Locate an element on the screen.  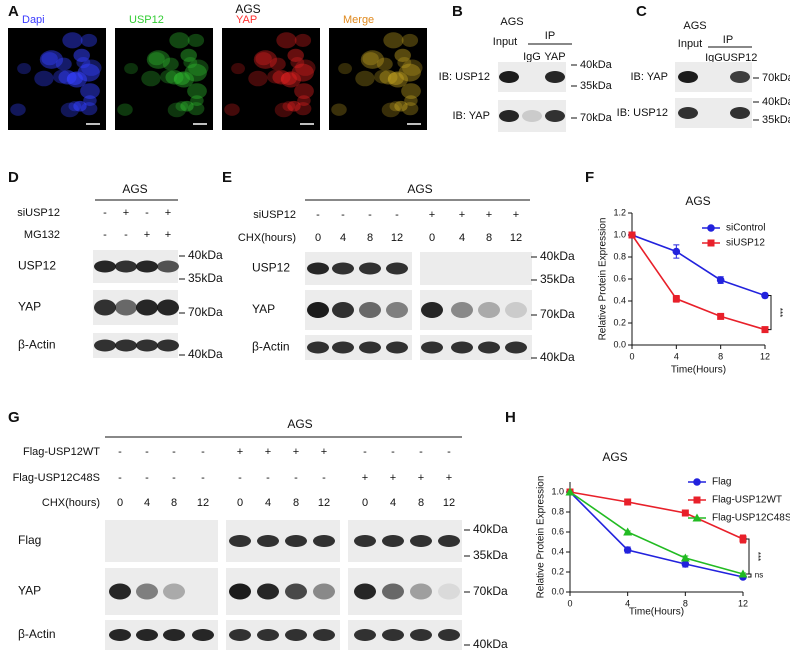
y-tick-label: 0.6 is located at coordinates (557, 531).